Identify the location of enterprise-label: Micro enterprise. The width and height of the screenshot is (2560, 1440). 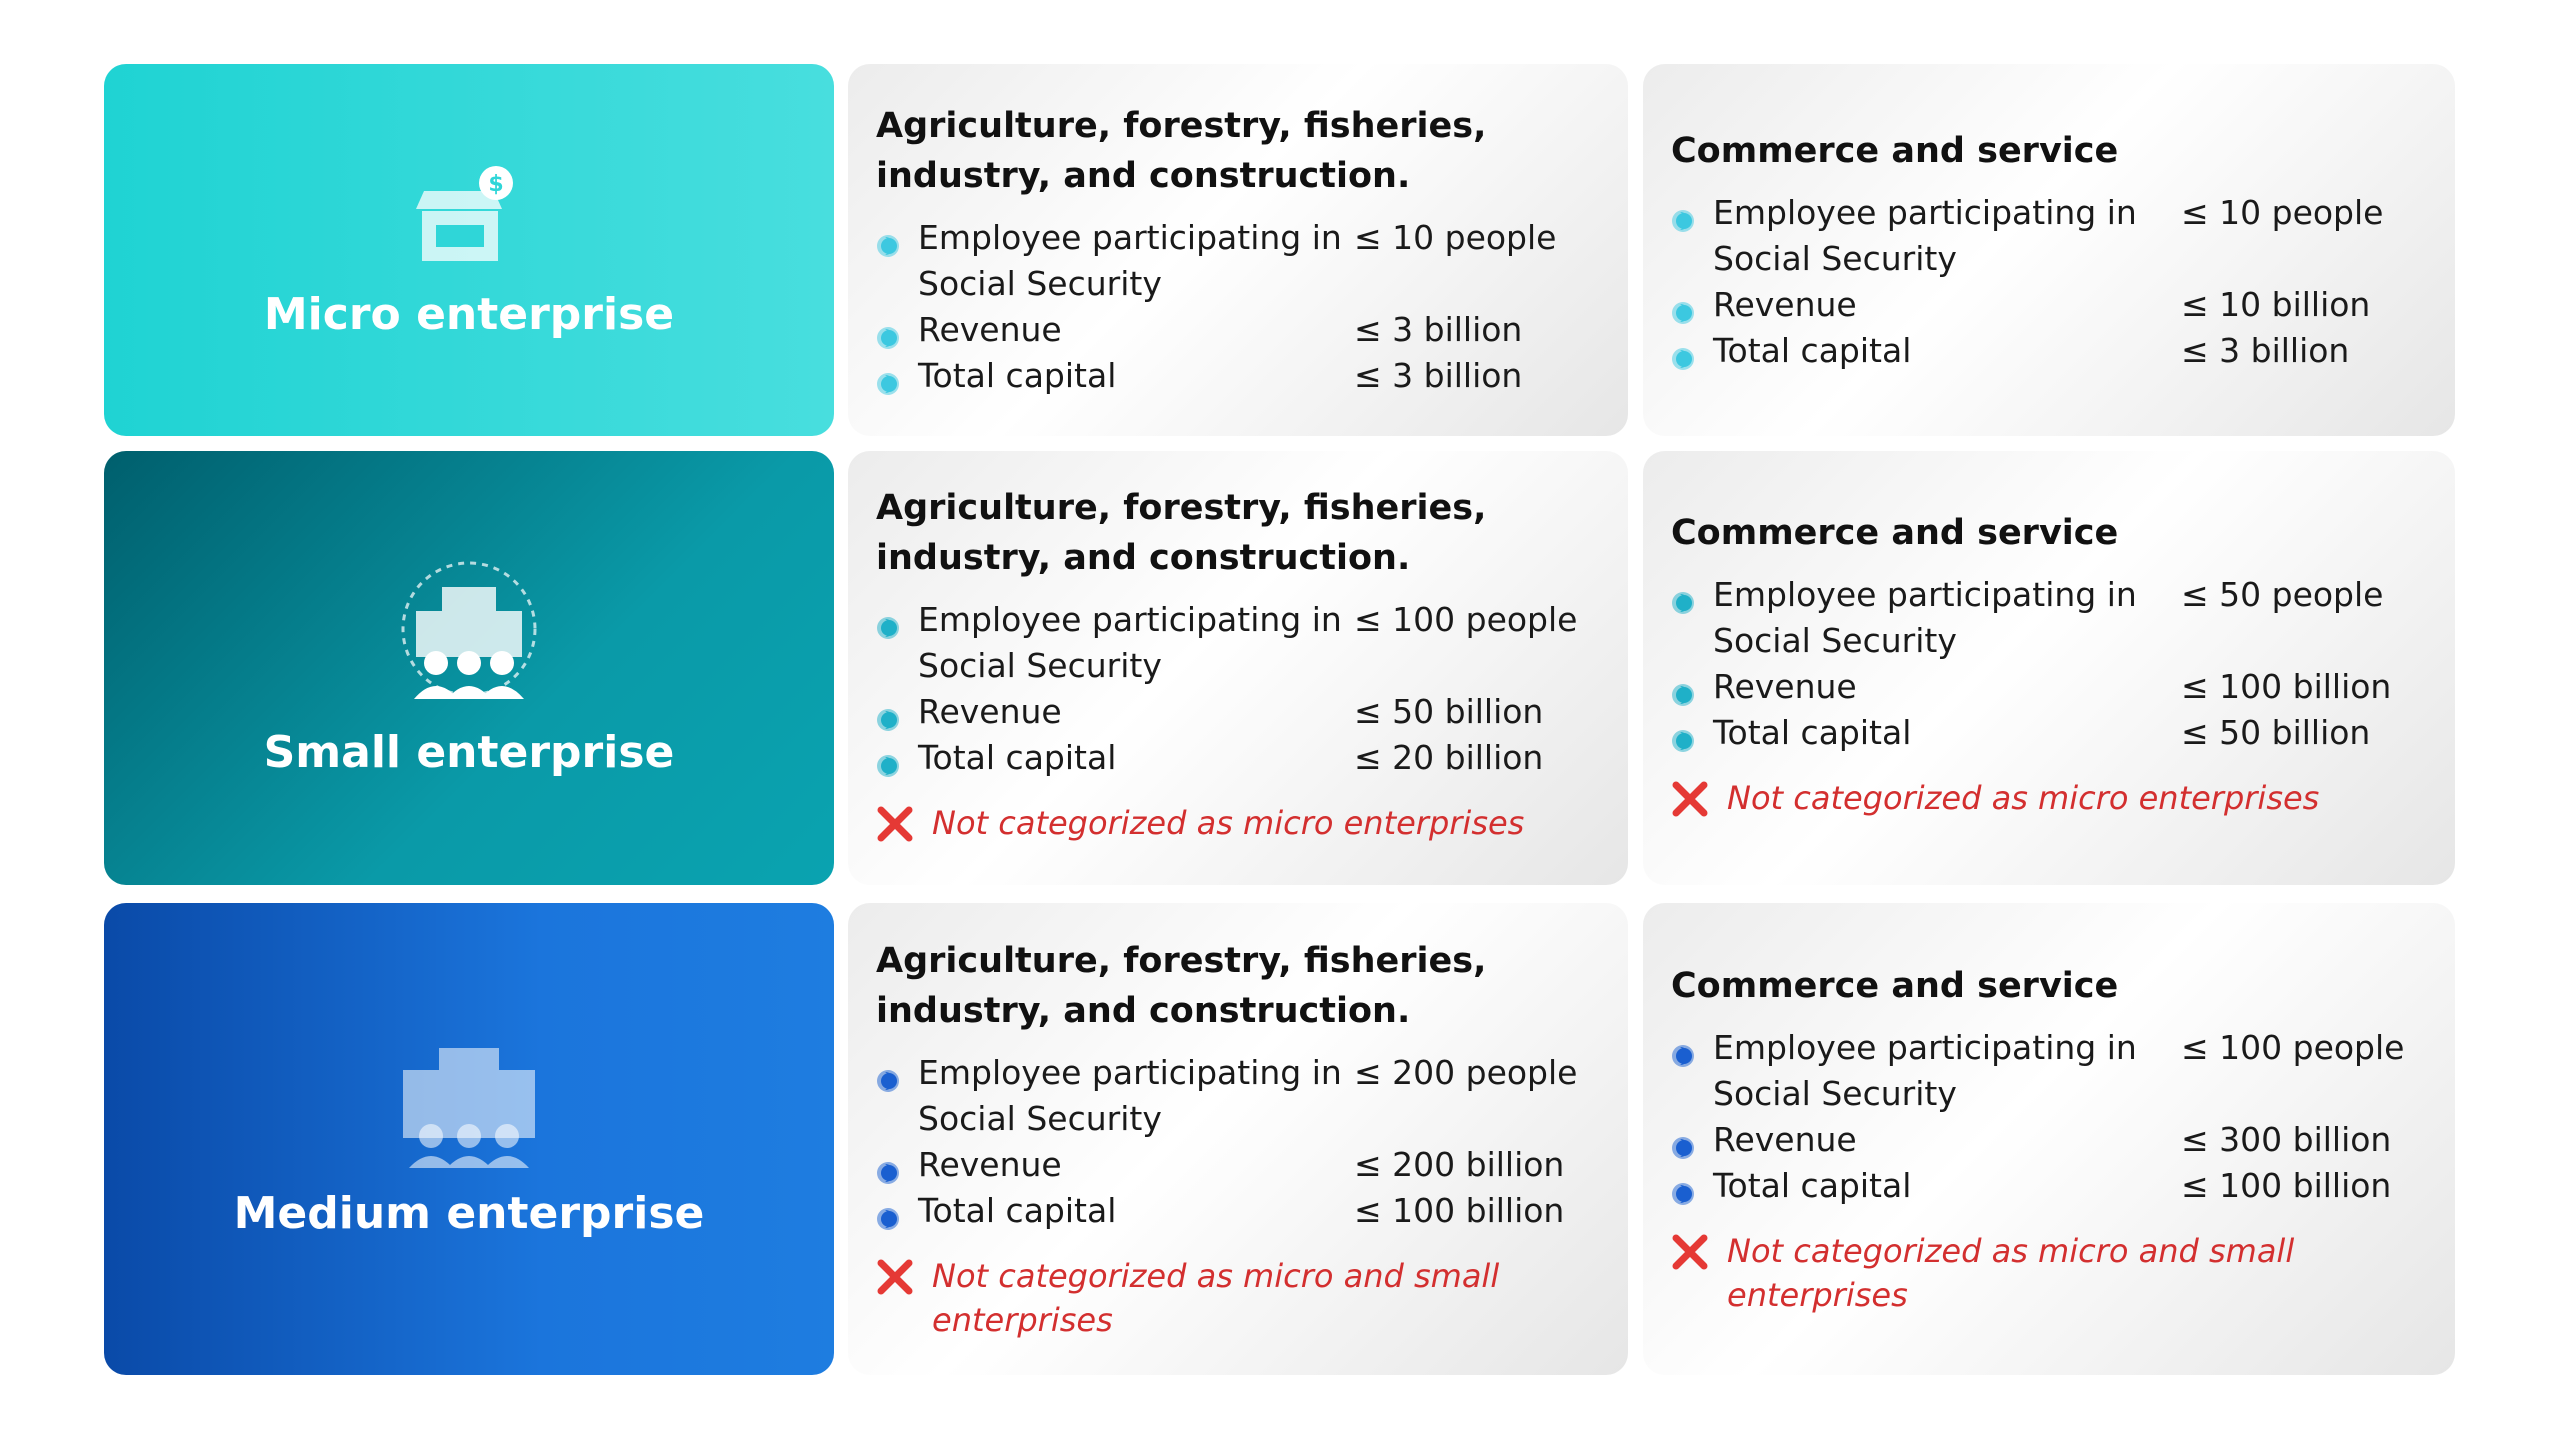
(469, 314).